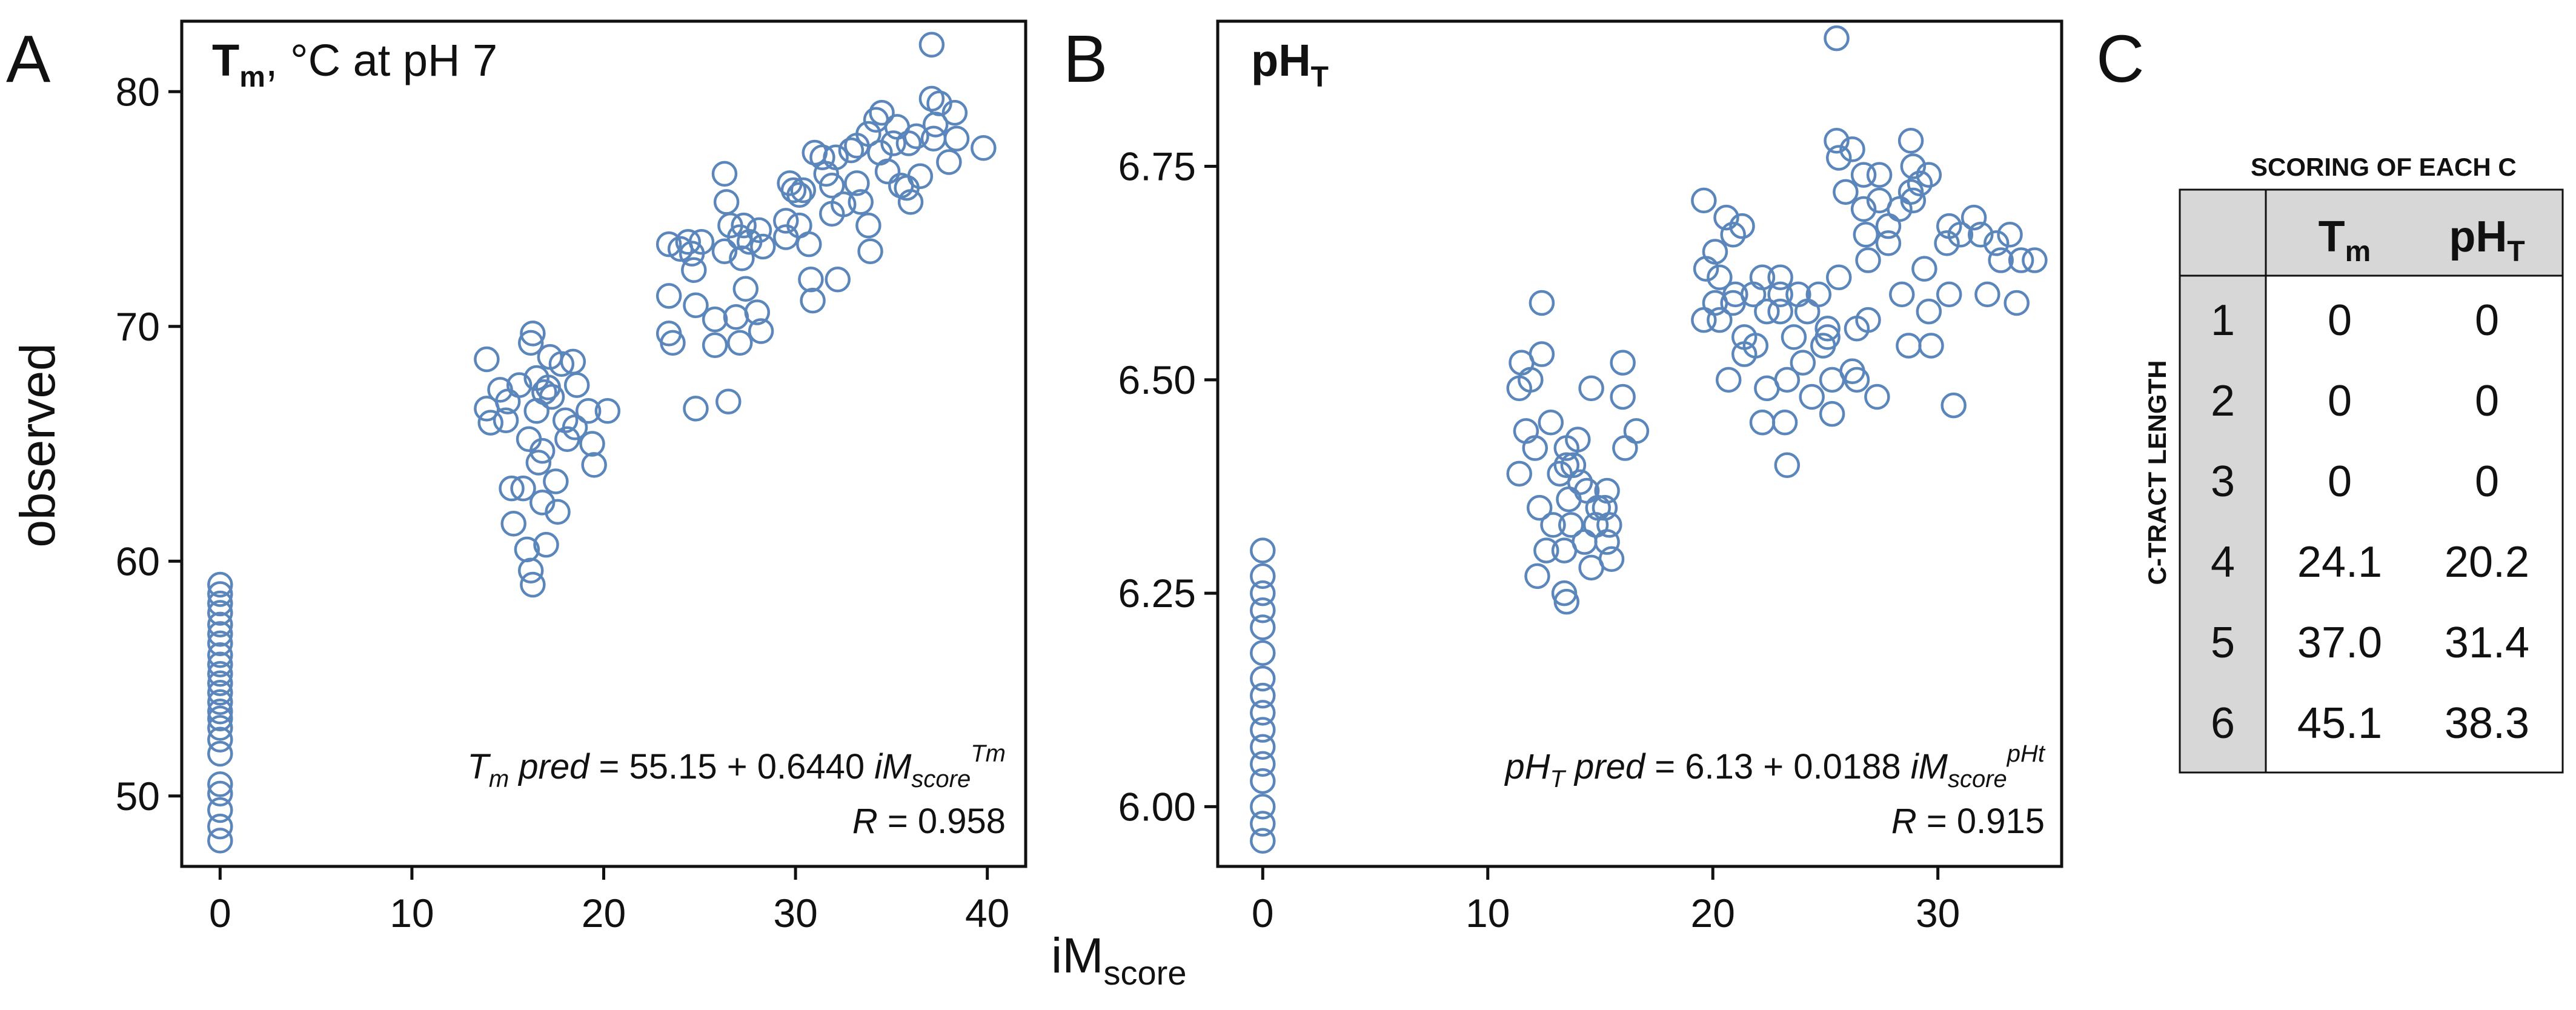 This screenshot has width=2576, height=1010. I want to click on y-tick-label-a: 50, so click(138, 796).